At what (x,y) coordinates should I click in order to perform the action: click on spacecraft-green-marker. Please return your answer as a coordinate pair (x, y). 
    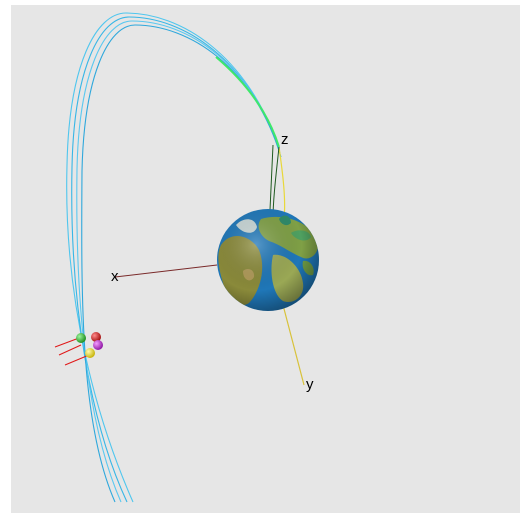
    Looking at the image, I should click on (81, 338).